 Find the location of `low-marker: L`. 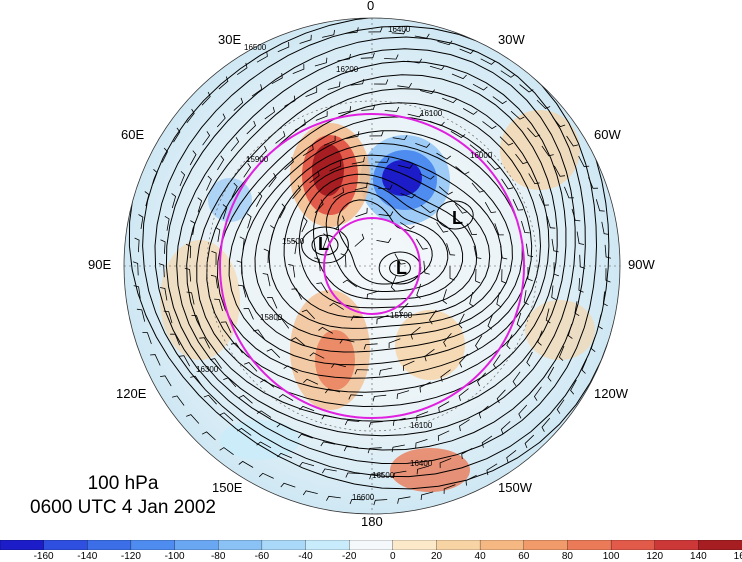

low-marker: L is located at coordinates (323, 244).